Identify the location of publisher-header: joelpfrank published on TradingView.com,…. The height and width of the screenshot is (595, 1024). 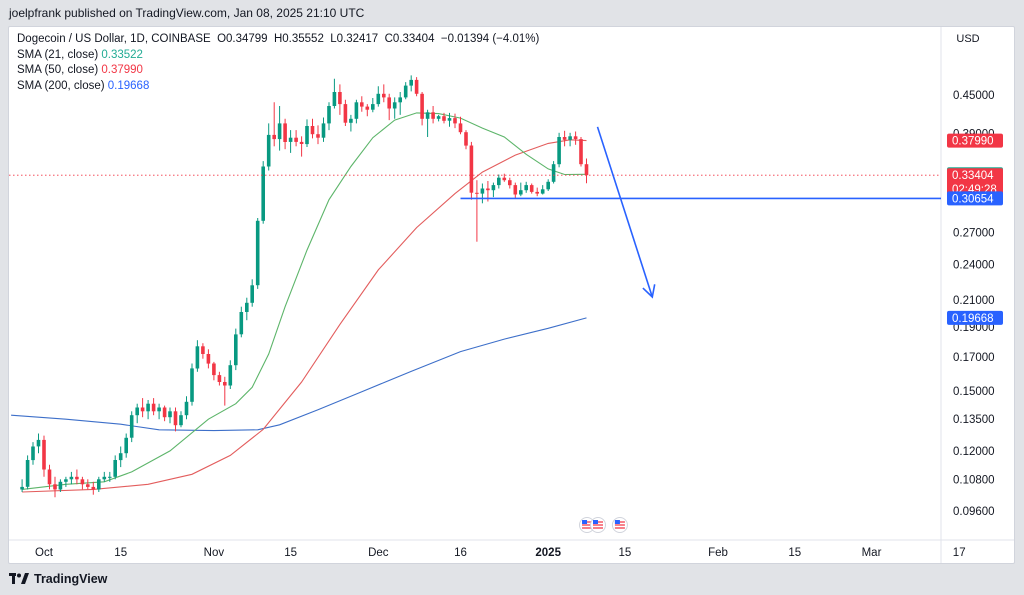
(512, 13).